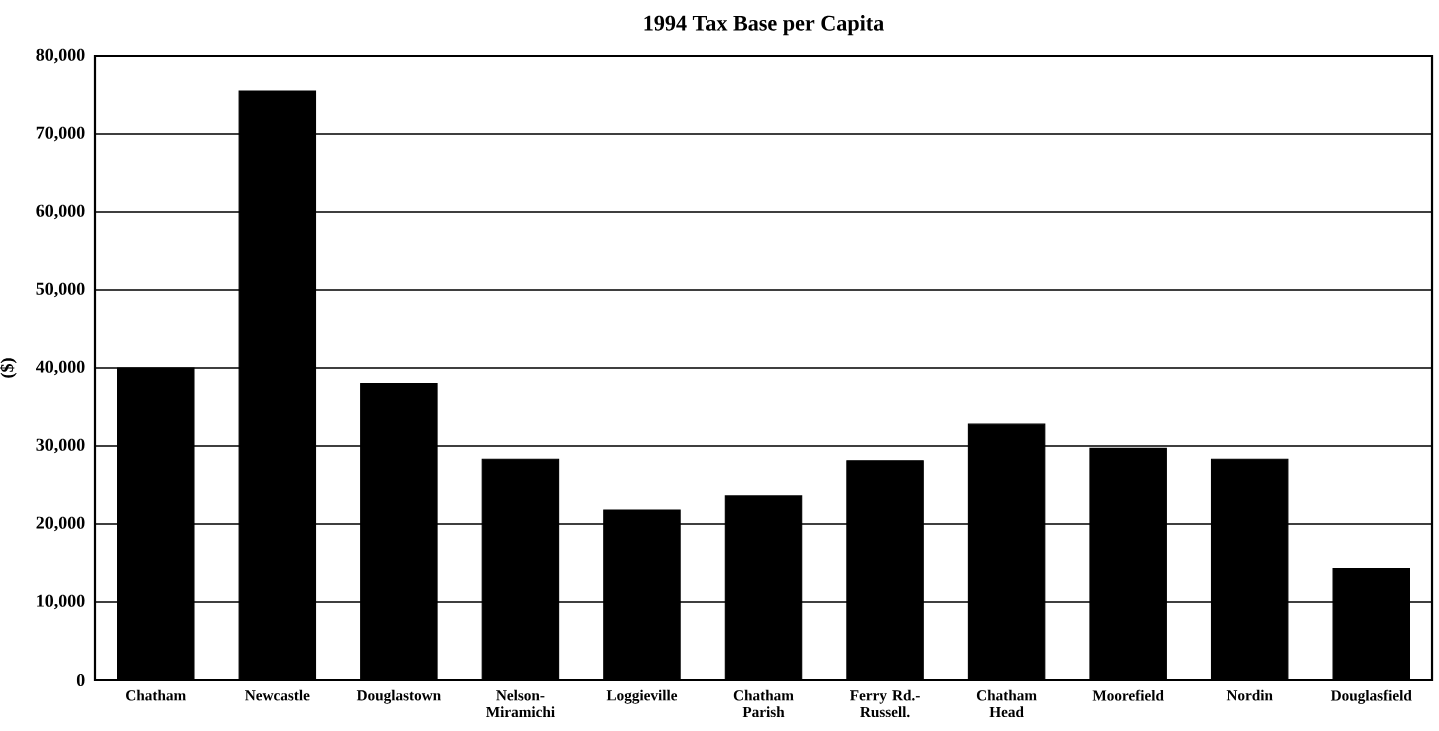 Image resolution: width=1439 pixels, height=731 pixels. Describe the element at coordinates (60, 290) in the screenshot. I see `y-tick-label: 50,000` at that location.